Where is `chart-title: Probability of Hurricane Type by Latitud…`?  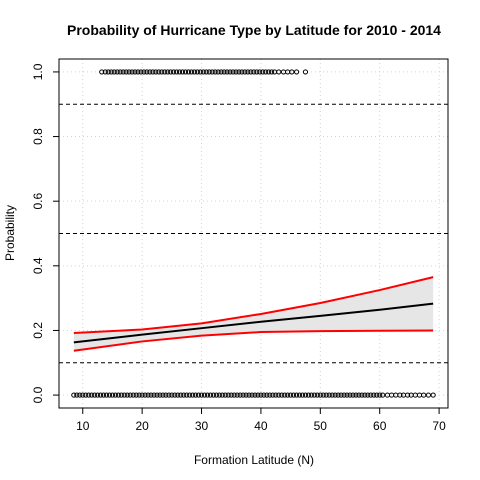
chart-title: Probability of Hurricane Type by Latitud… is located at coordinates (254, 30).